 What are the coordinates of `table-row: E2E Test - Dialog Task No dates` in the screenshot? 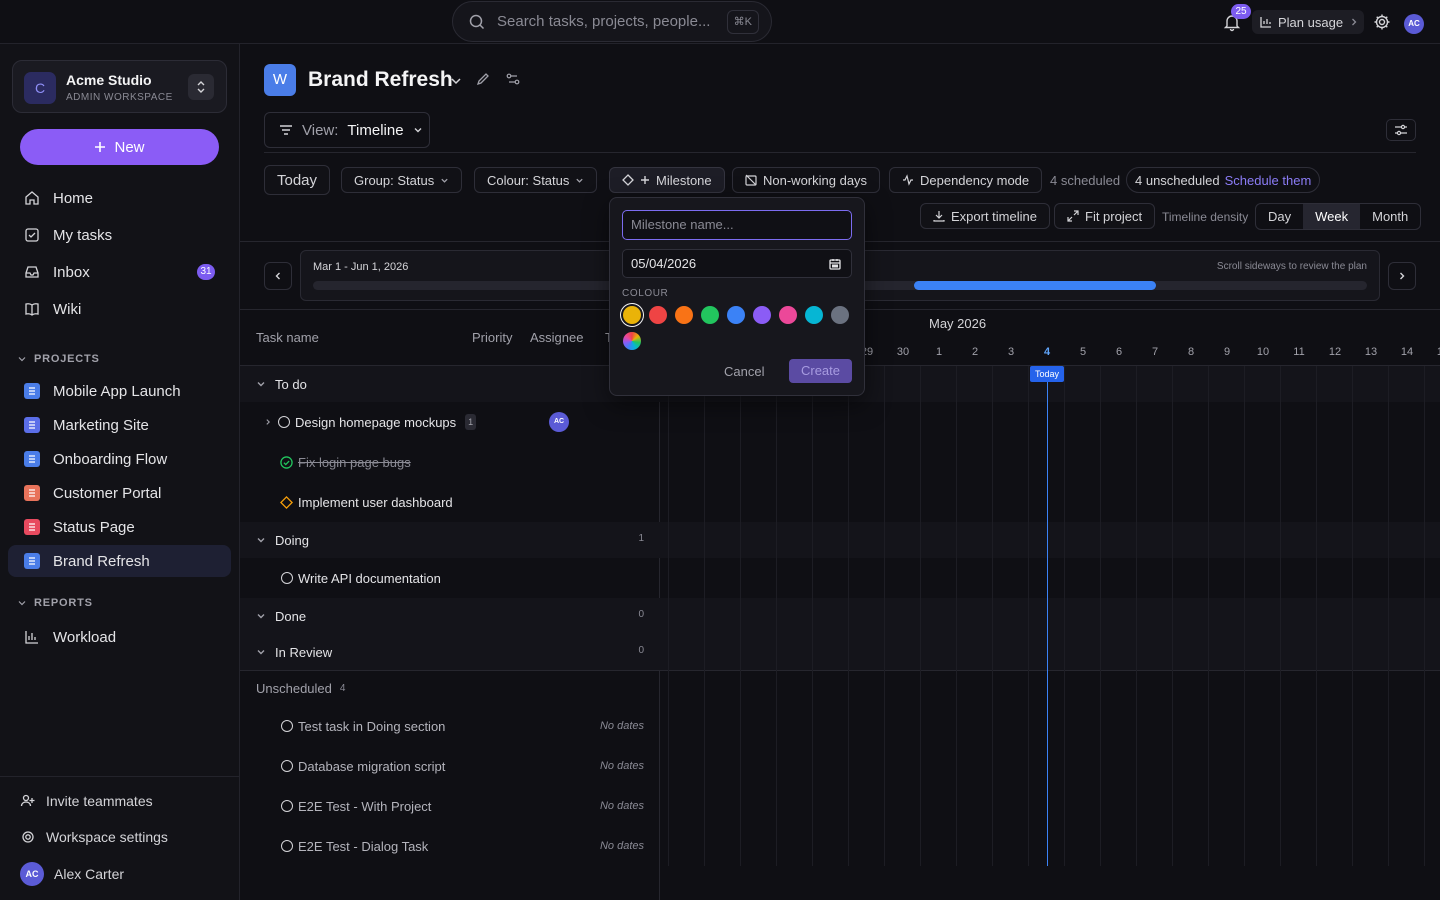 It's located at (450, 846).